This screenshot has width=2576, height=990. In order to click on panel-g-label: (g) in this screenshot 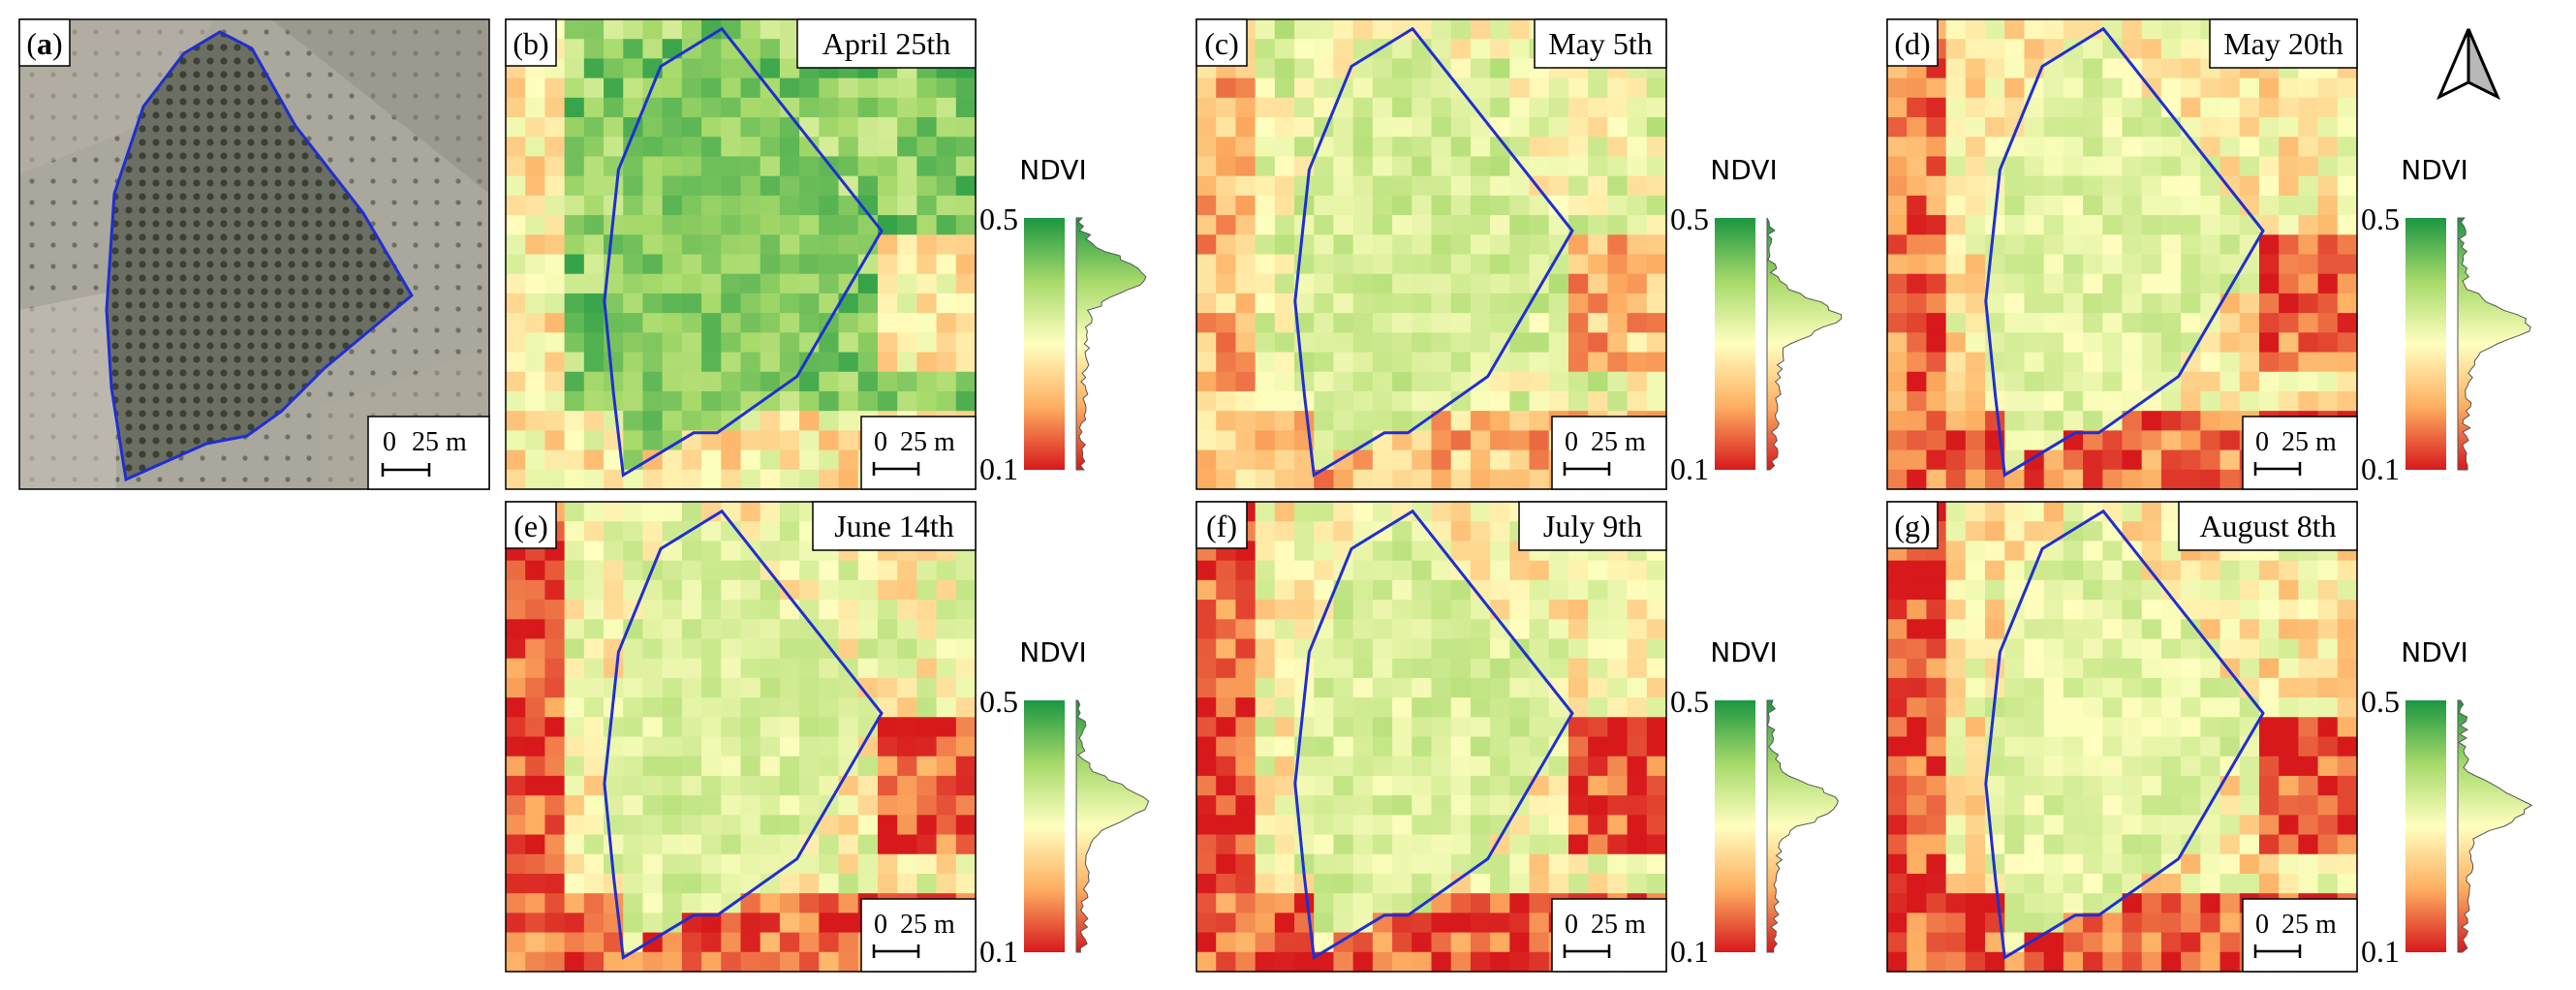, I will do `click(1912, 525)`.